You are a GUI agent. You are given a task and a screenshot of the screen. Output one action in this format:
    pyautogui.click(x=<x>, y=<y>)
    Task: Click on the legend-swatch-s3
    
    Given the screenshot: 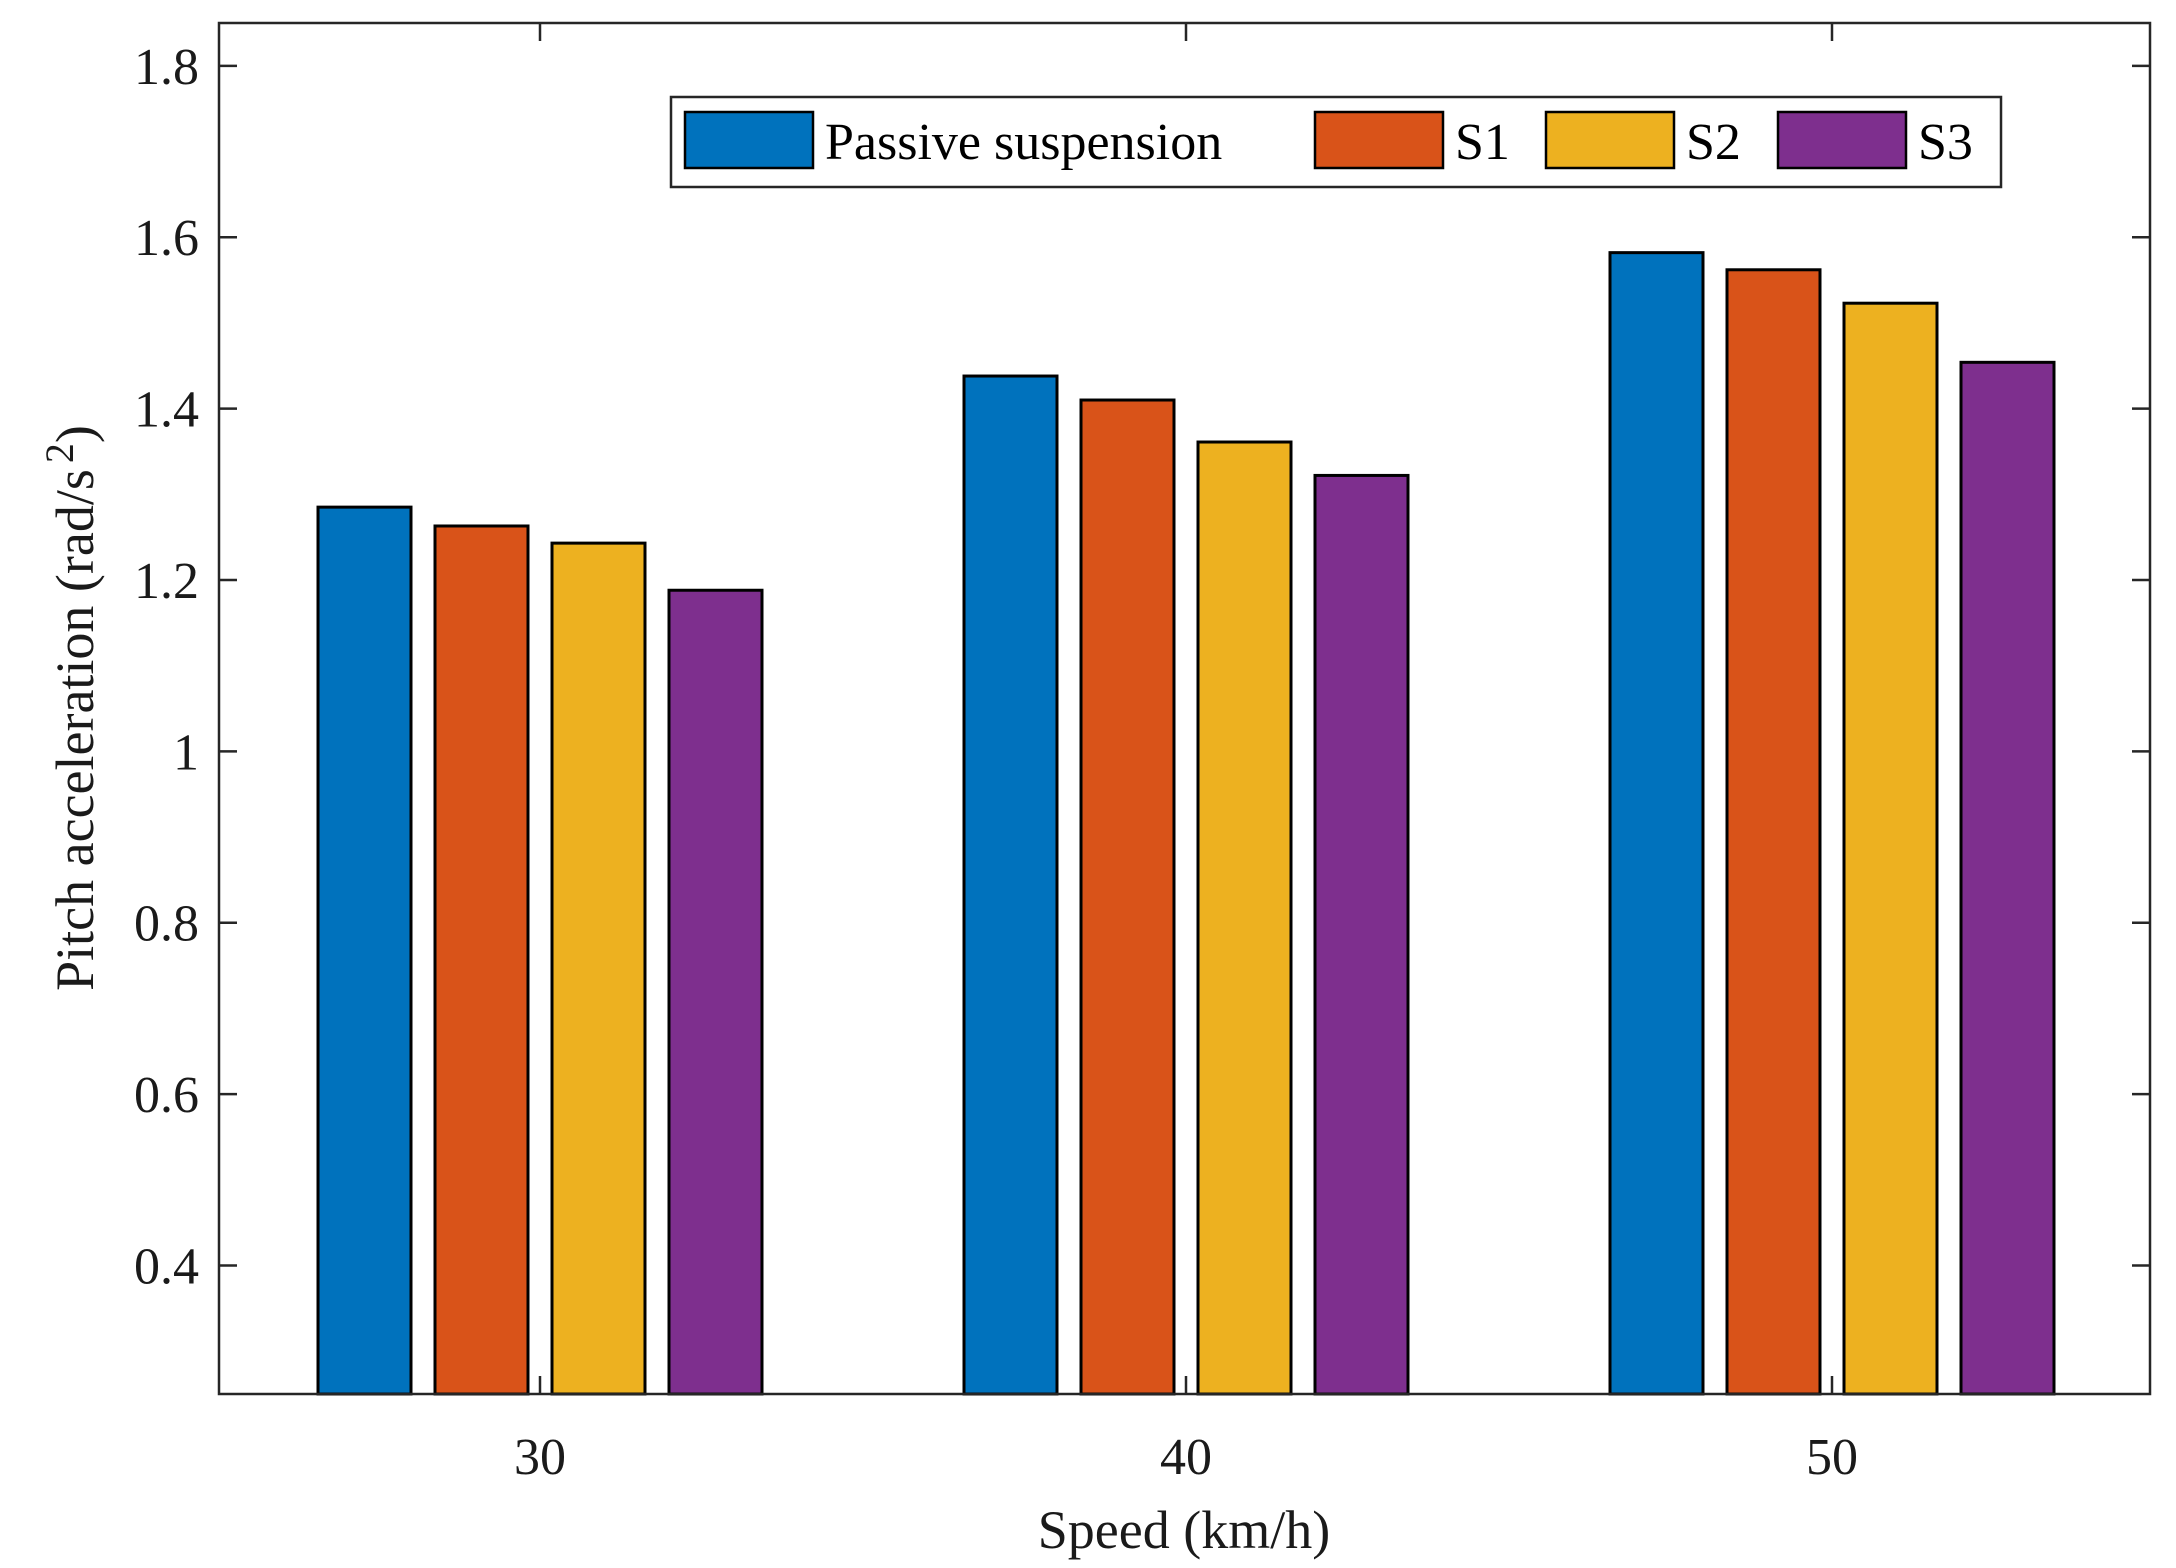 What is the action you would take?
    pyautogui.click(x=1842, y=140)
    